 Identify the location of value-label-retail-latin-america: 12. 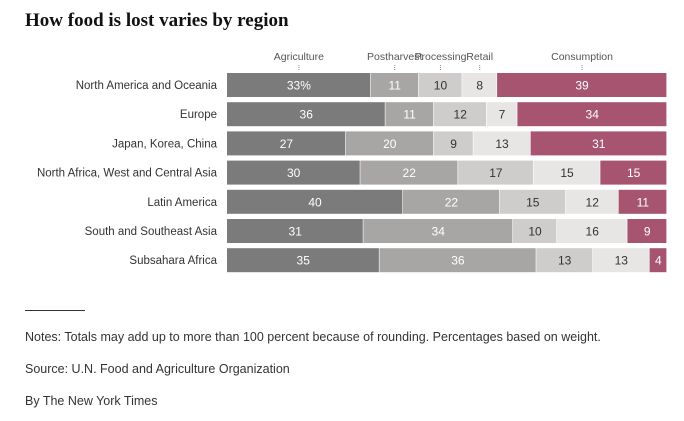
(593, 202).